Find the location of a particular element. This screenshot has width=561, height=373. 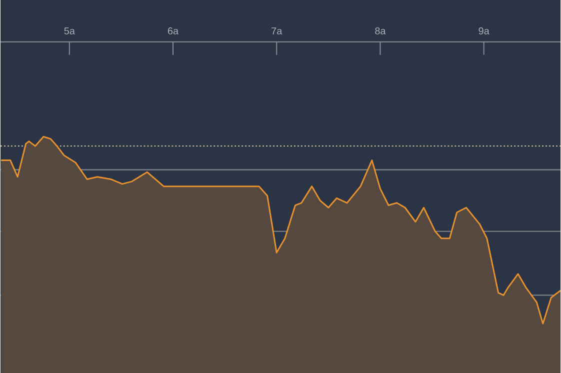

x-tick-label: 5a is located at coordinates (69, 30).